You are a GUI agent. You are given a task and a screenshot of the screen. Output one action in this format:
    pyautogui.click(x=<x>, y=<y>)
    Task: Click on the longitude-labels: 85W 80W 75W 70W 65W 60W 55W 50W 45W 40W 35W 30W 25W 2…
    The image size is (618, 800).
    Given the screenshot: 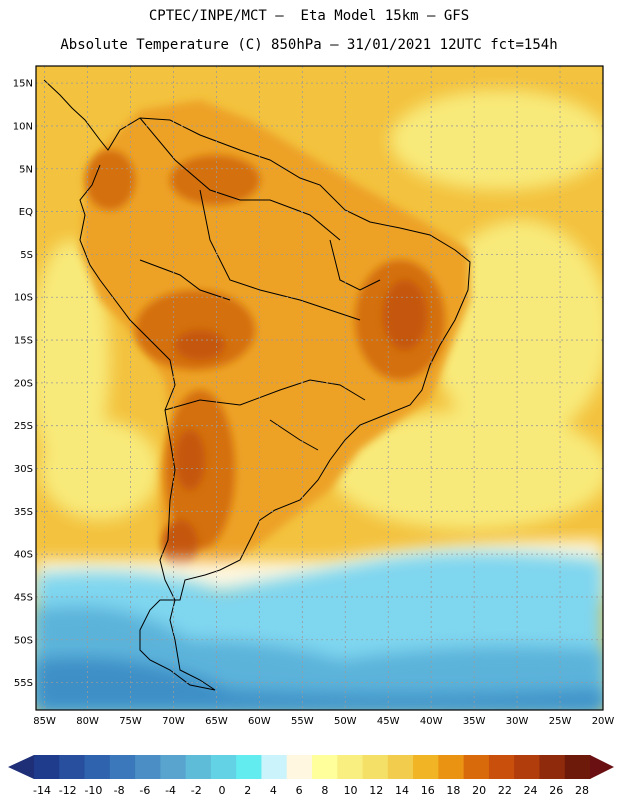 What is the action you would take?
    pyautogui.click(x=323, y=721)
    